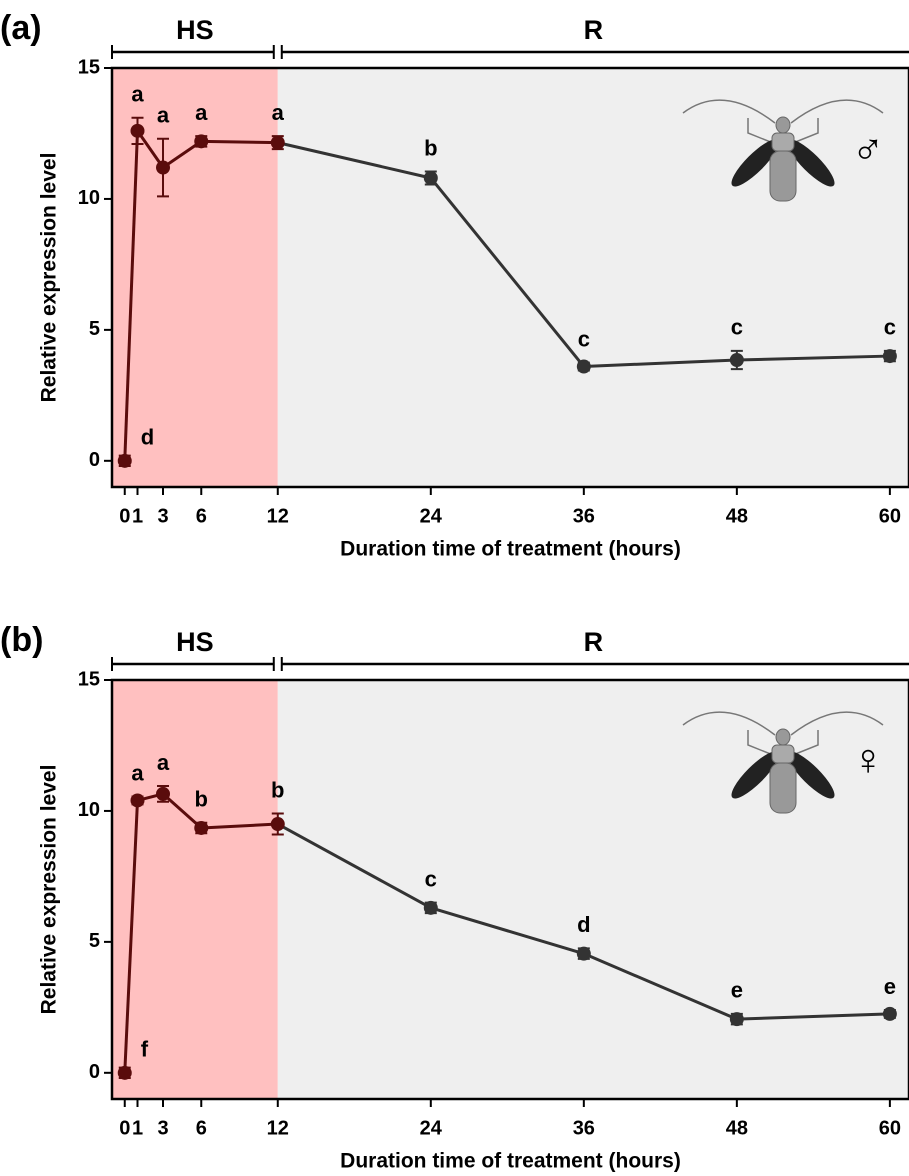 The image size is (909, 1176). I want to click on panel-label: (b), so click(21, 640).